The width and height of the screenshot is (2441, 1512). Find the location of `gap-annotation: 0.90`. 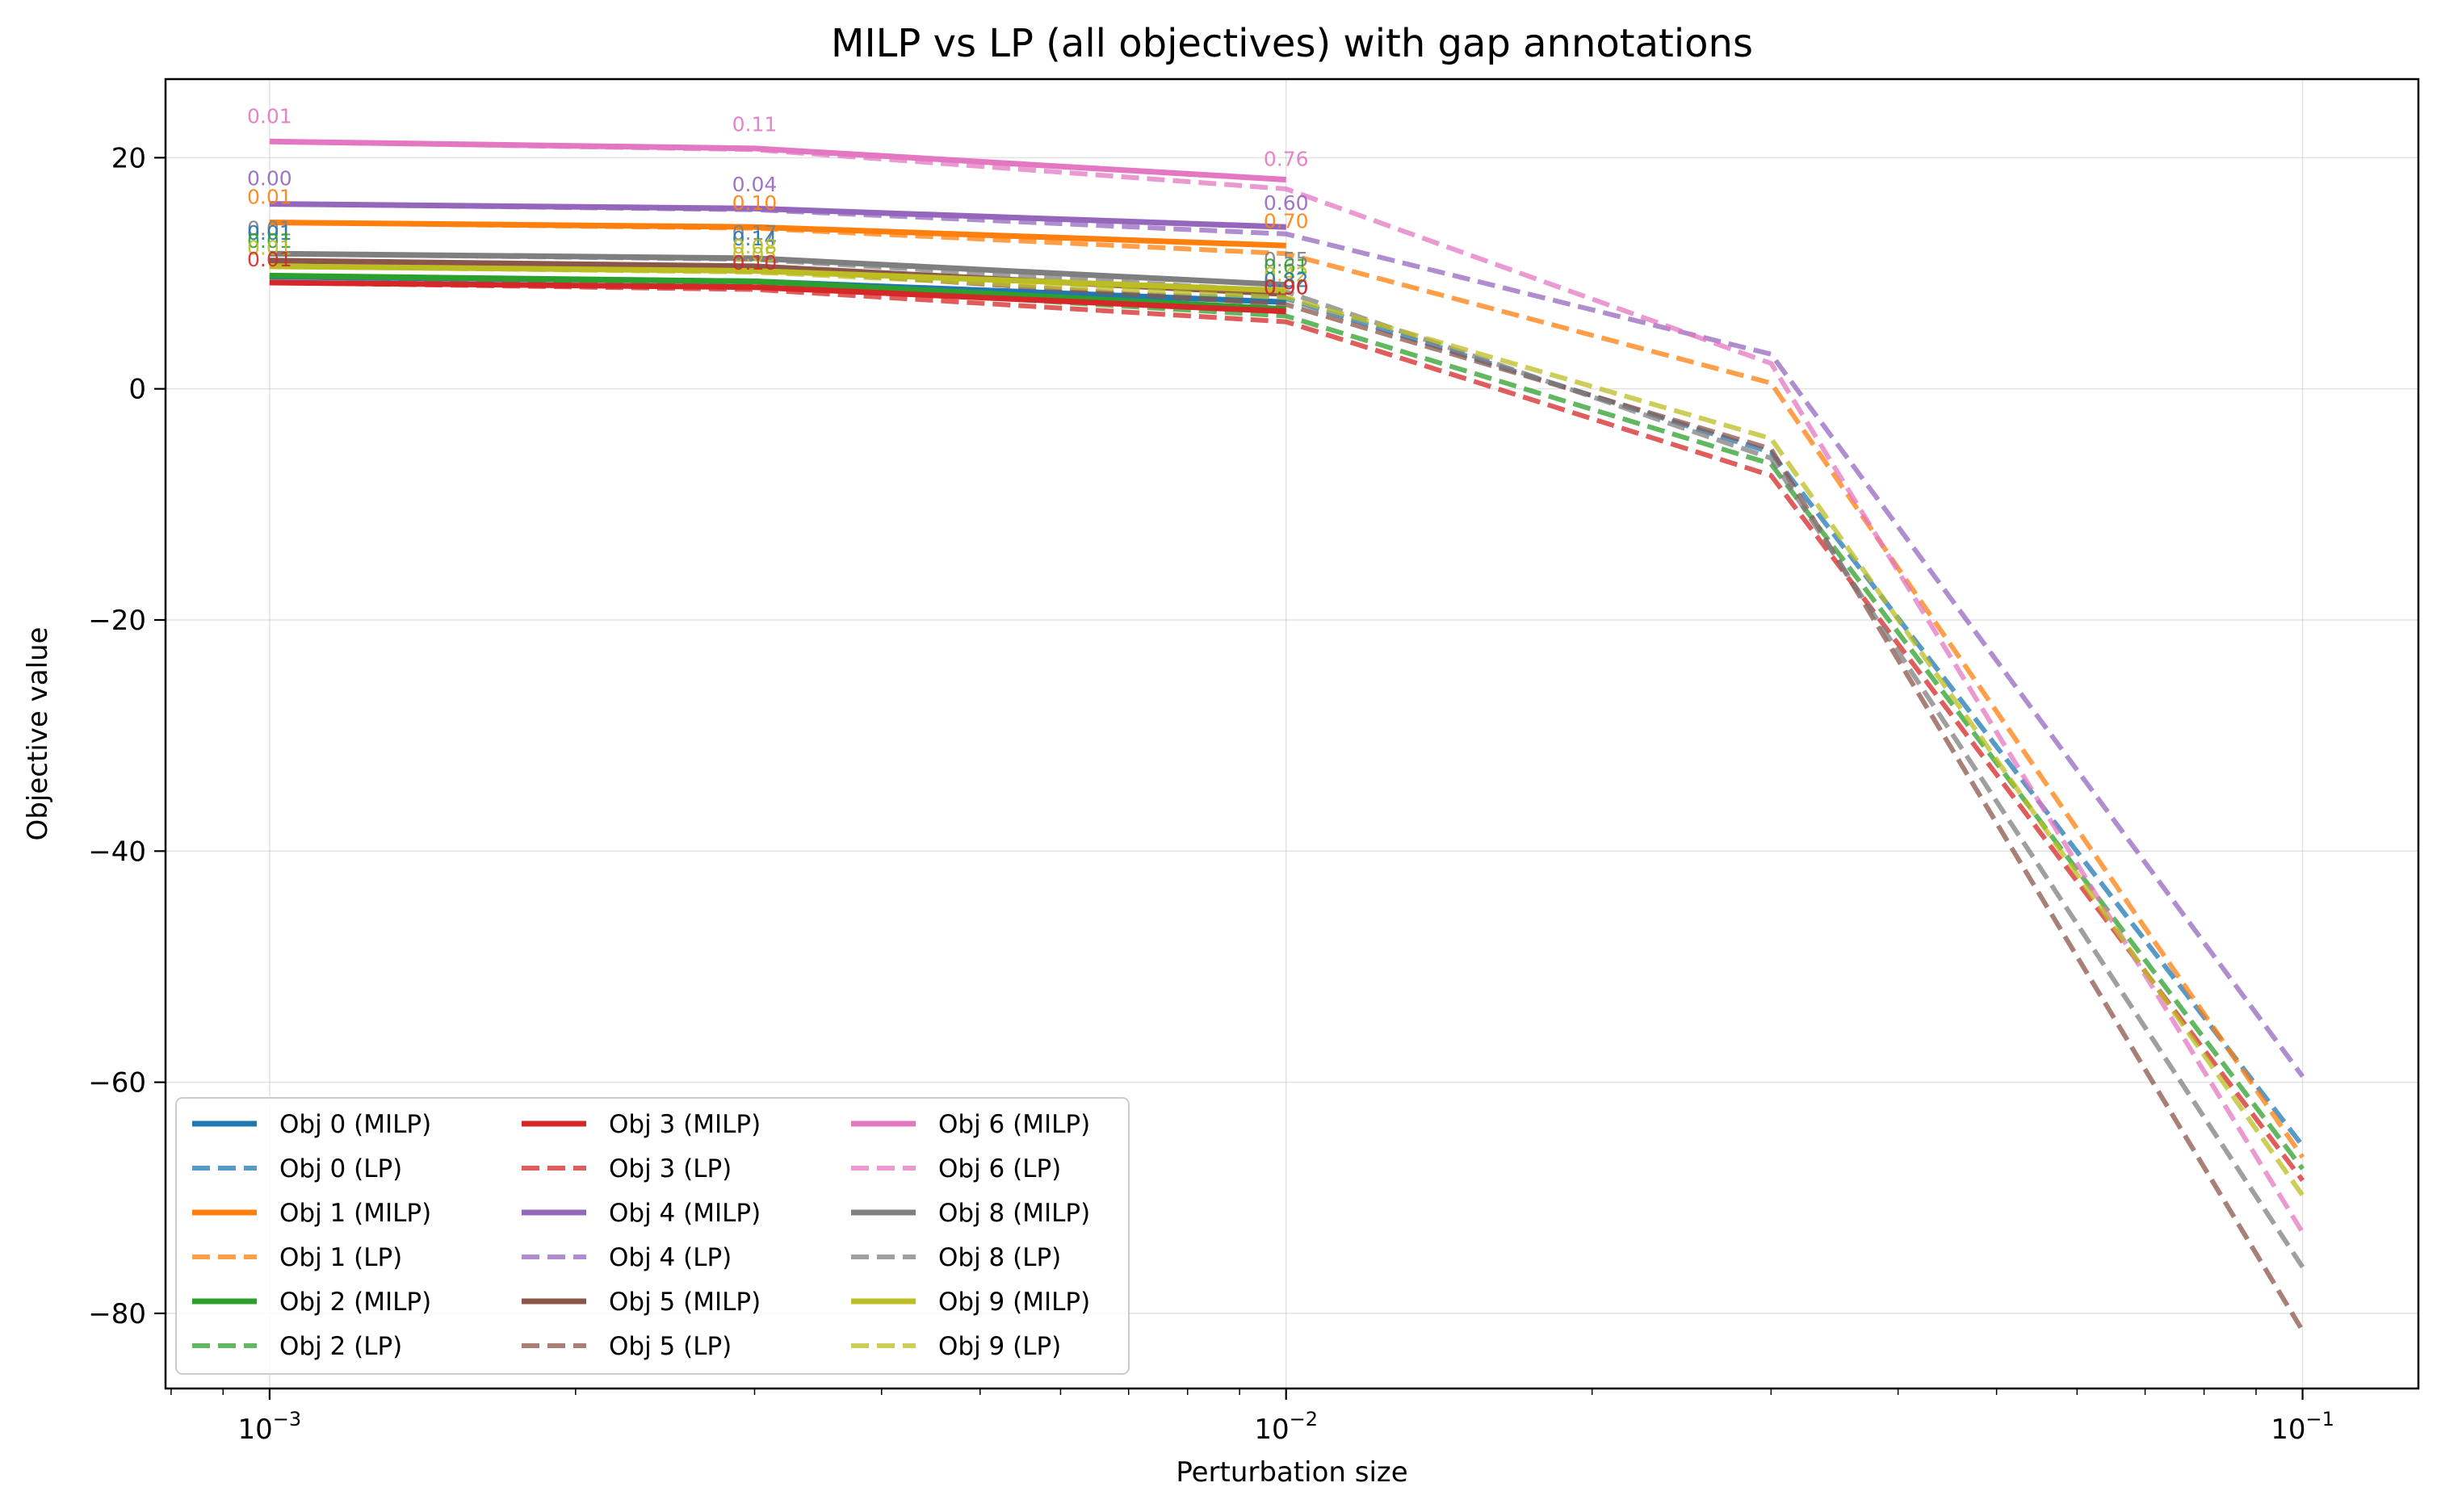

gap-annotation: 0.90 is located at coordinates (1286, 287).